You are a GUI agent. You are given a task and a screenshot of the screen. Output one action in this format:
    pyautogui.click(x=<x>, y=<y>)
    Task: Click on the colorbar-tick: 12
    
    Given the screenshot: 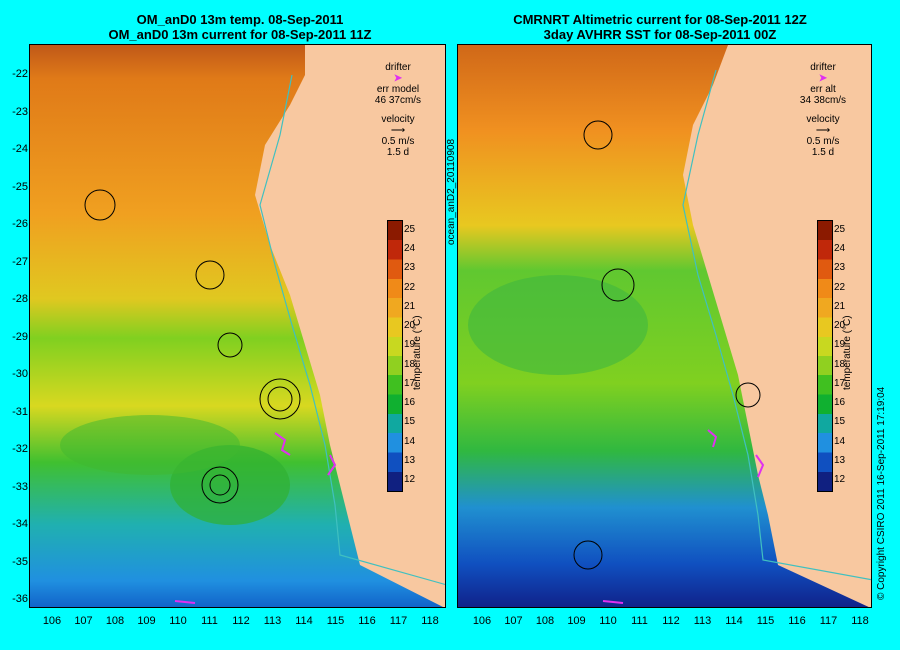 What is the action you would take?
    pyautogui.click(x=840, y=479)
    